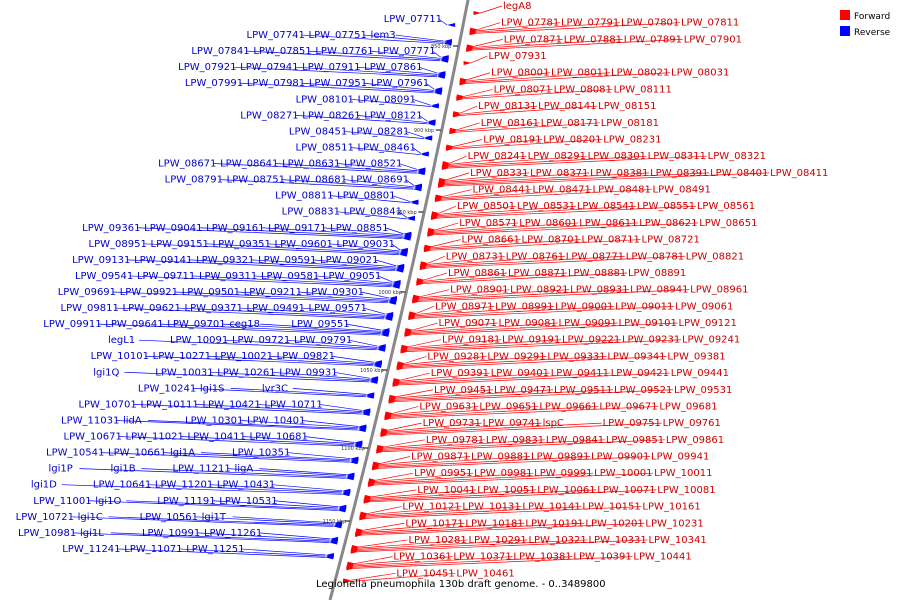  What do you see at coordinates (703, 390) in the screenshot?
I see `forward-gene-label: LPW_09531` at bounding box center [703, 390].